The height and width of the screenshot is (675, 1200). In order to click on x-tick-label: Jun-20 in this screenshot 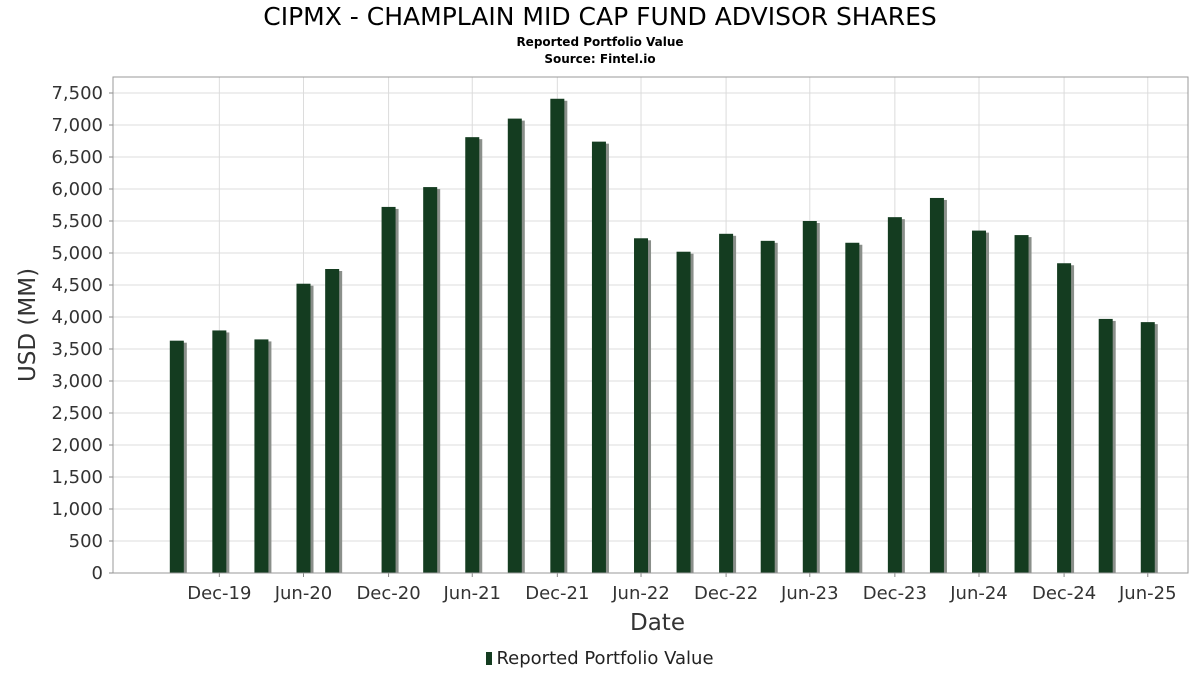, I will do `click(303, 593)`.